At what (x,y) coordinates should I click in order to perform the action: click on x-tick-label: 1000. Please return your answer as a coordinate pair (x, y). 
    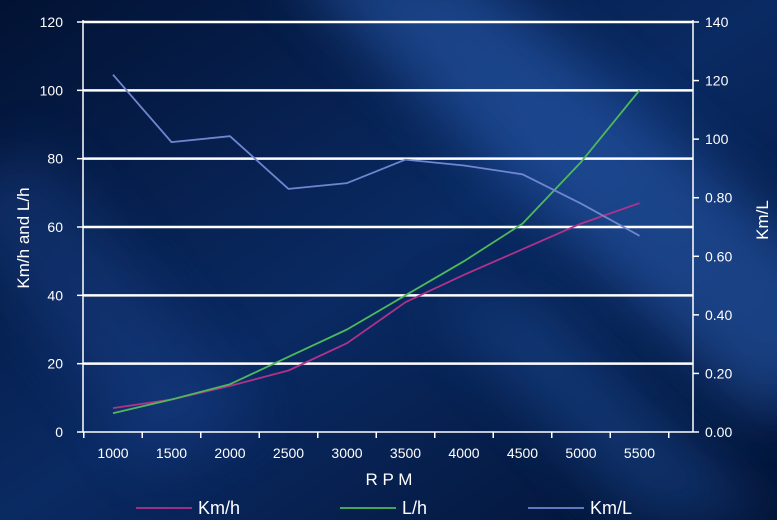
    Looking at the image, I should click on (112, 453).